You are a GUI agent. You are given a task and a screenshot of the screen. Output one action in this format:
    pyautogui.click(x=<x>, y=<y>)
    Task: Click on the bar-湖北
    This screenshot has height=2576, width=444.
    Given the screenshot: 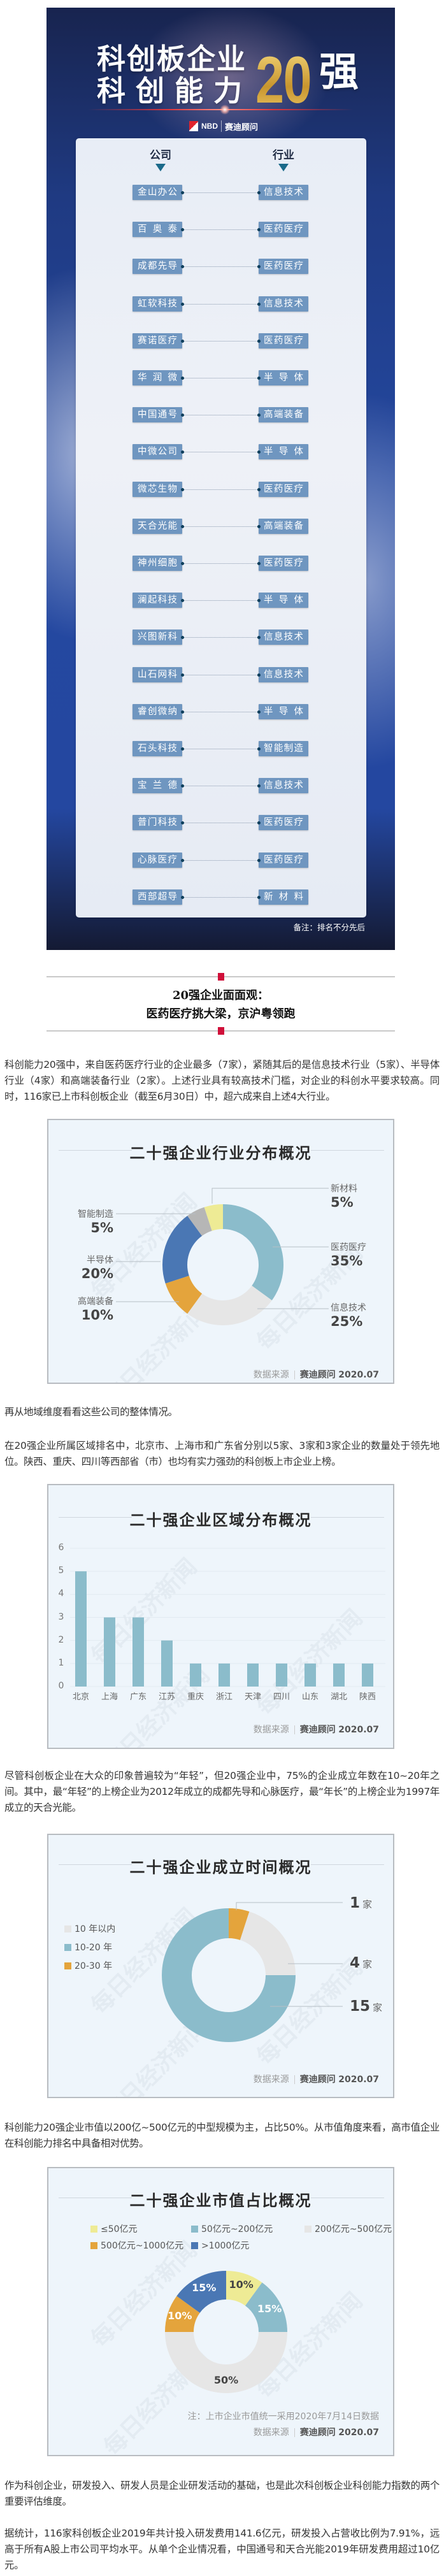 What is the action you would take?
    pyautogui.click(x=339, y=1675)
    